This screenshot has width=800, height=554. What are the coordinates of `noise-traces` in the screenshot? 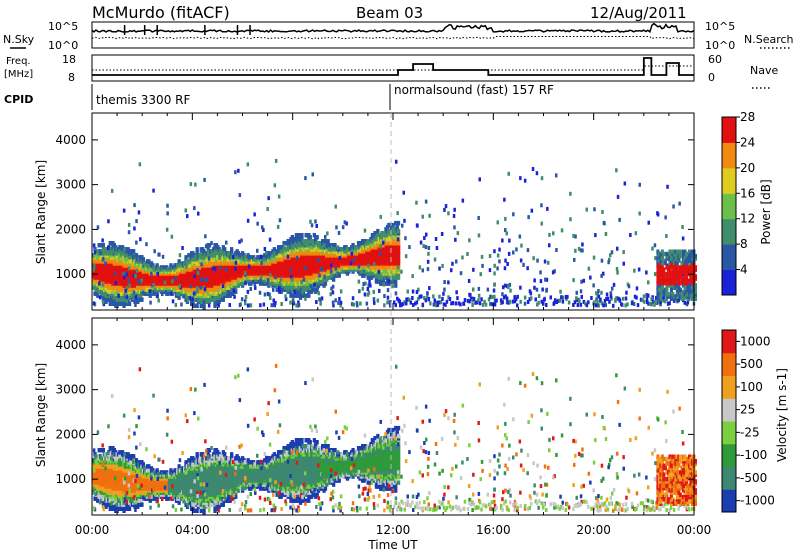 It's located at (393, 31).